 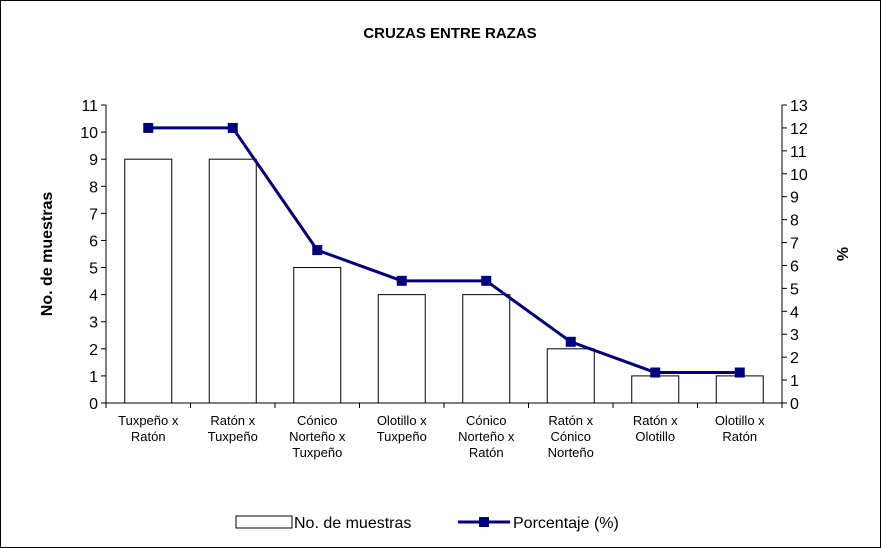 I want to click on y2-tick-label: 6, so click(x=794, y=266).